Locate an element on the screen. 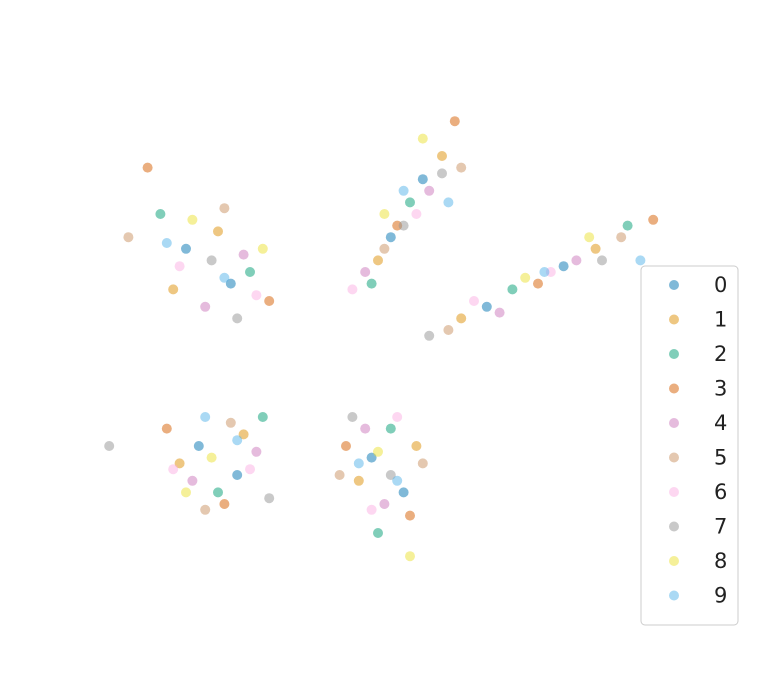 Image resolution: width=766 pixels, height=687 pixels. legend-label: 6 is located at coordinates (720, 492).